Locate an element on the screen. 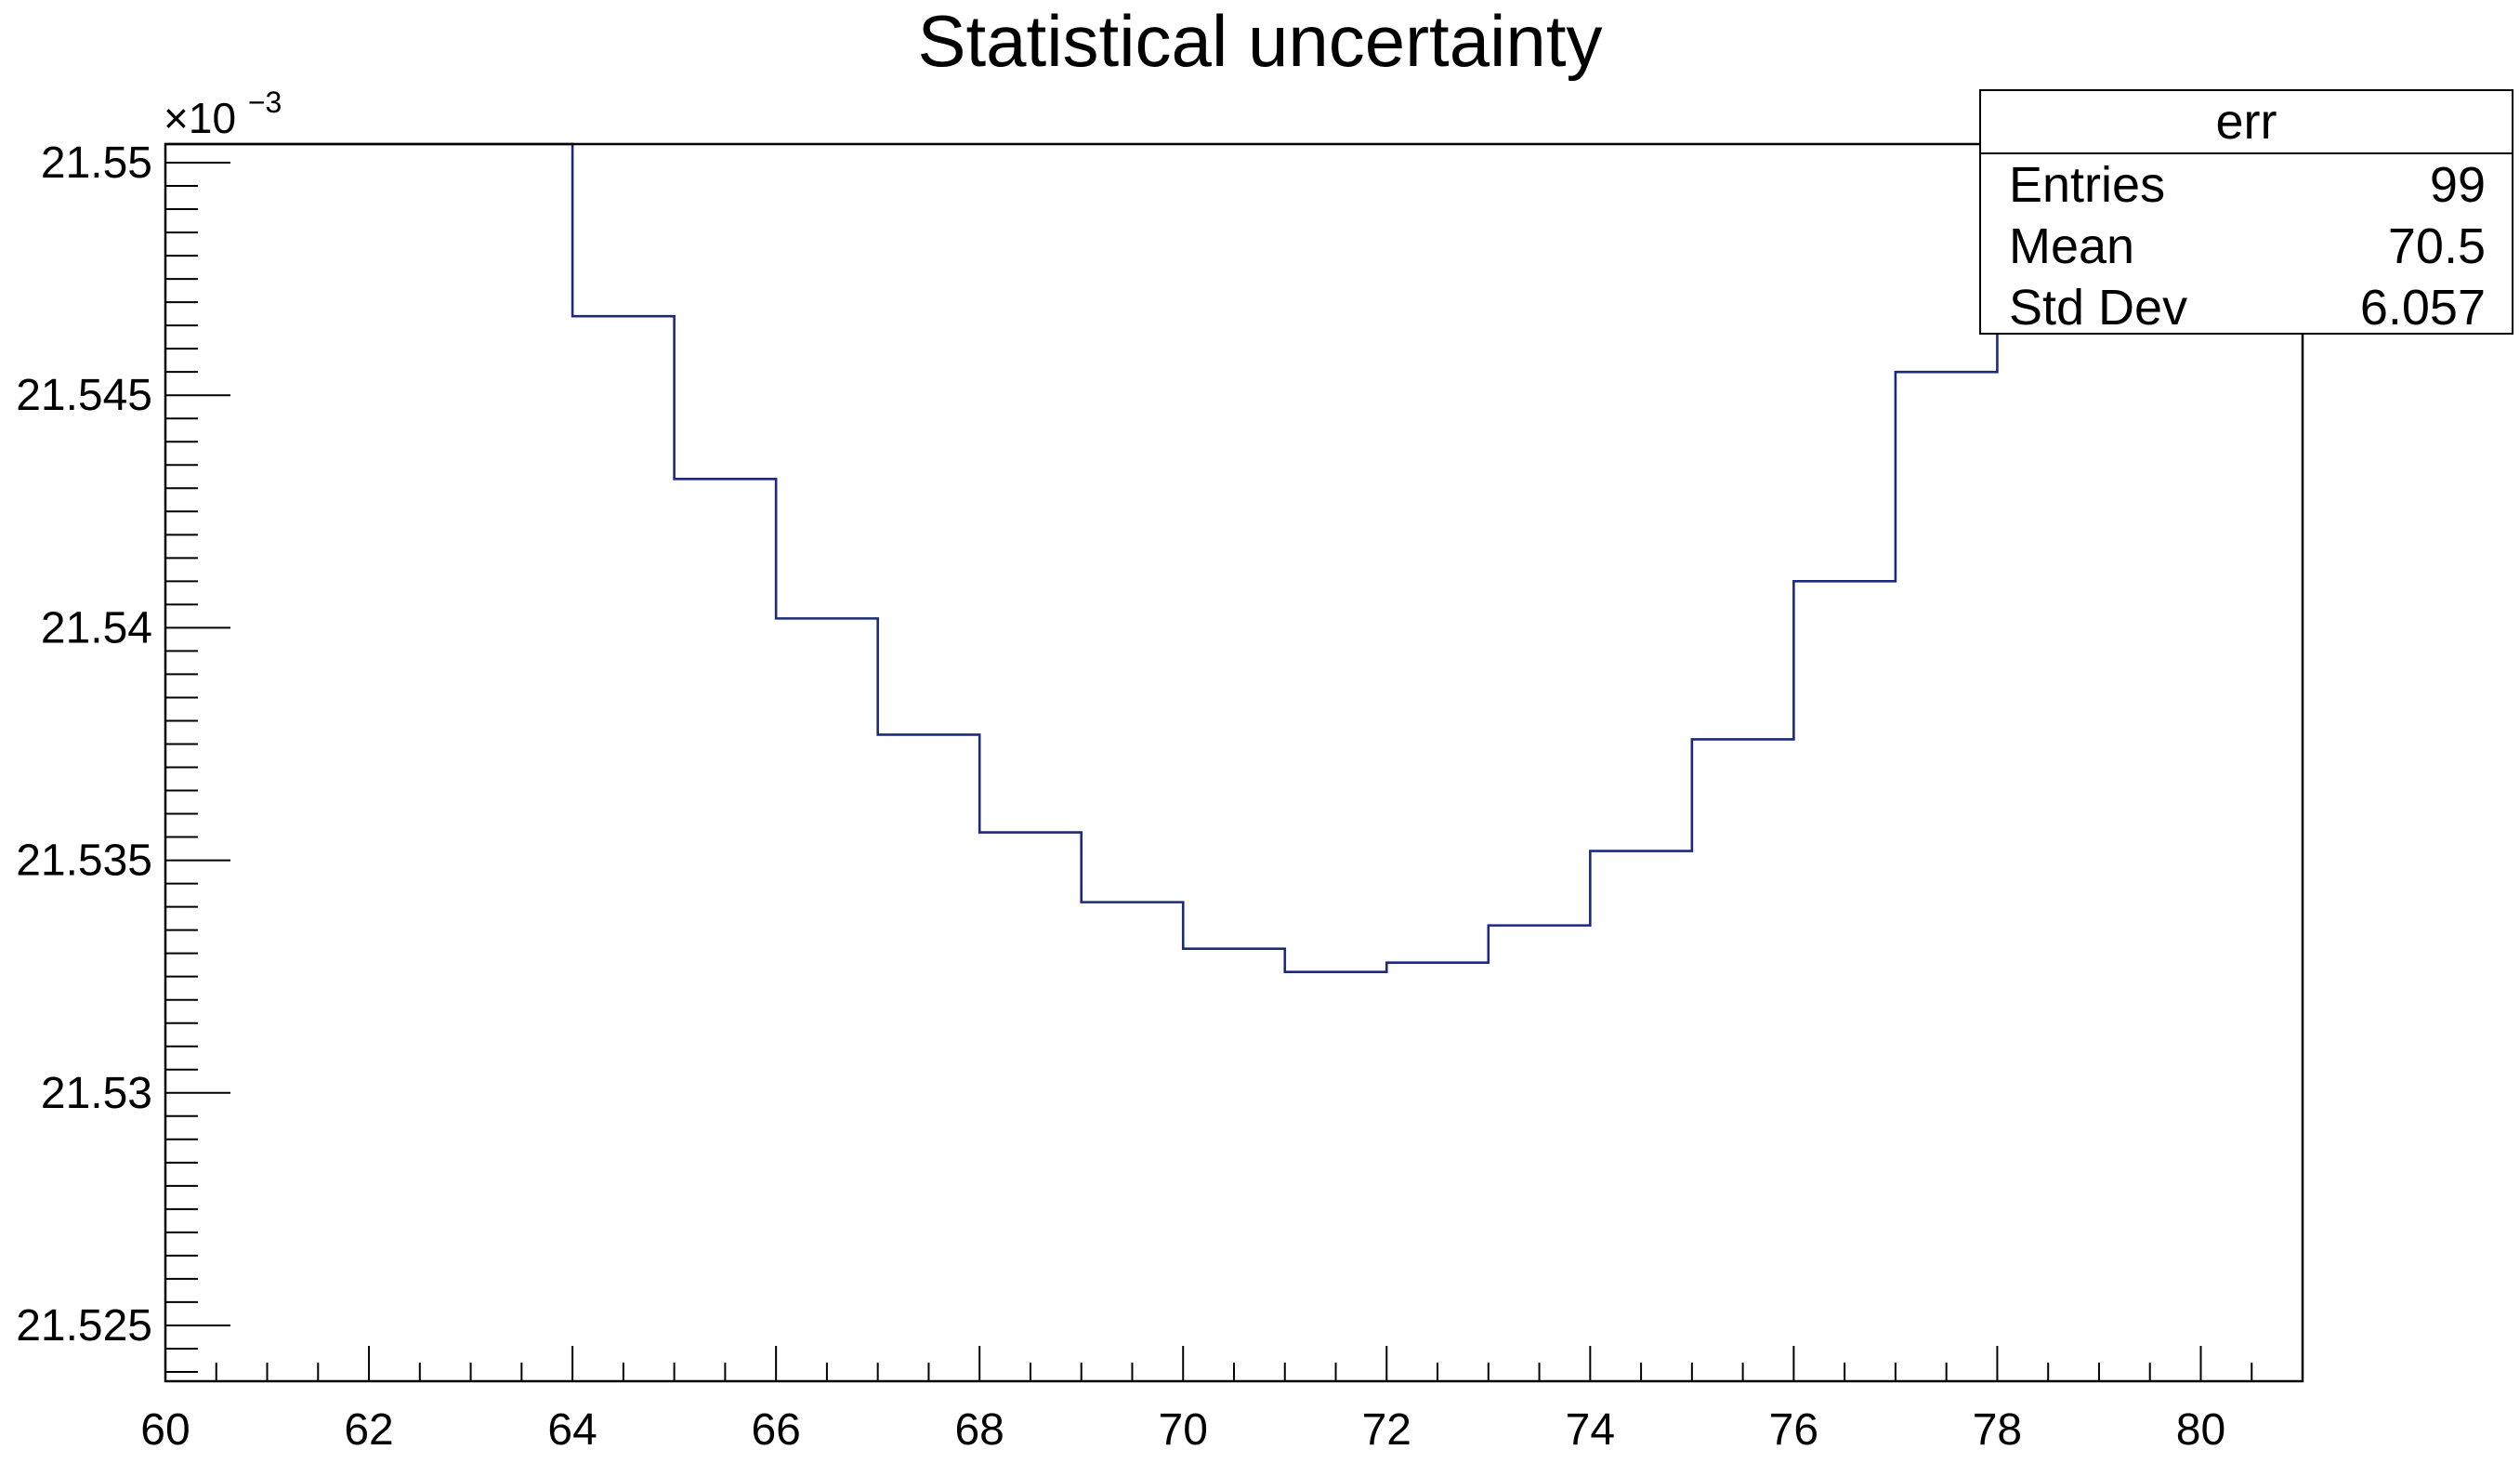 Image resolution: width=2520 pixels, height=1463 pixels. y-tick-label: 21.545 is located at coordinates (84, 395).